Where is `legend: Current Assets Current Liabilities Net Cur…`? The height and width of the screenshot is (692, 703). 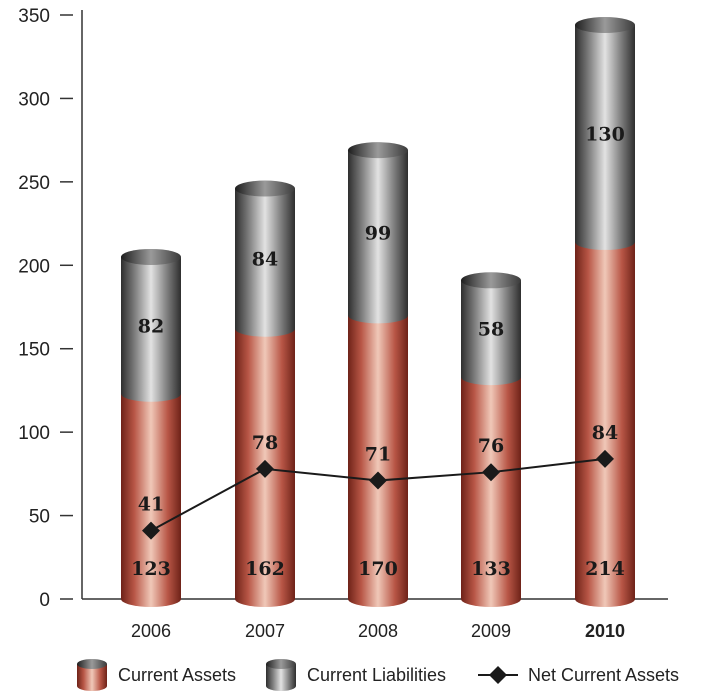 legend: Current Assets Current Liabilities Net Cur… is located at coordinates (378, 675).